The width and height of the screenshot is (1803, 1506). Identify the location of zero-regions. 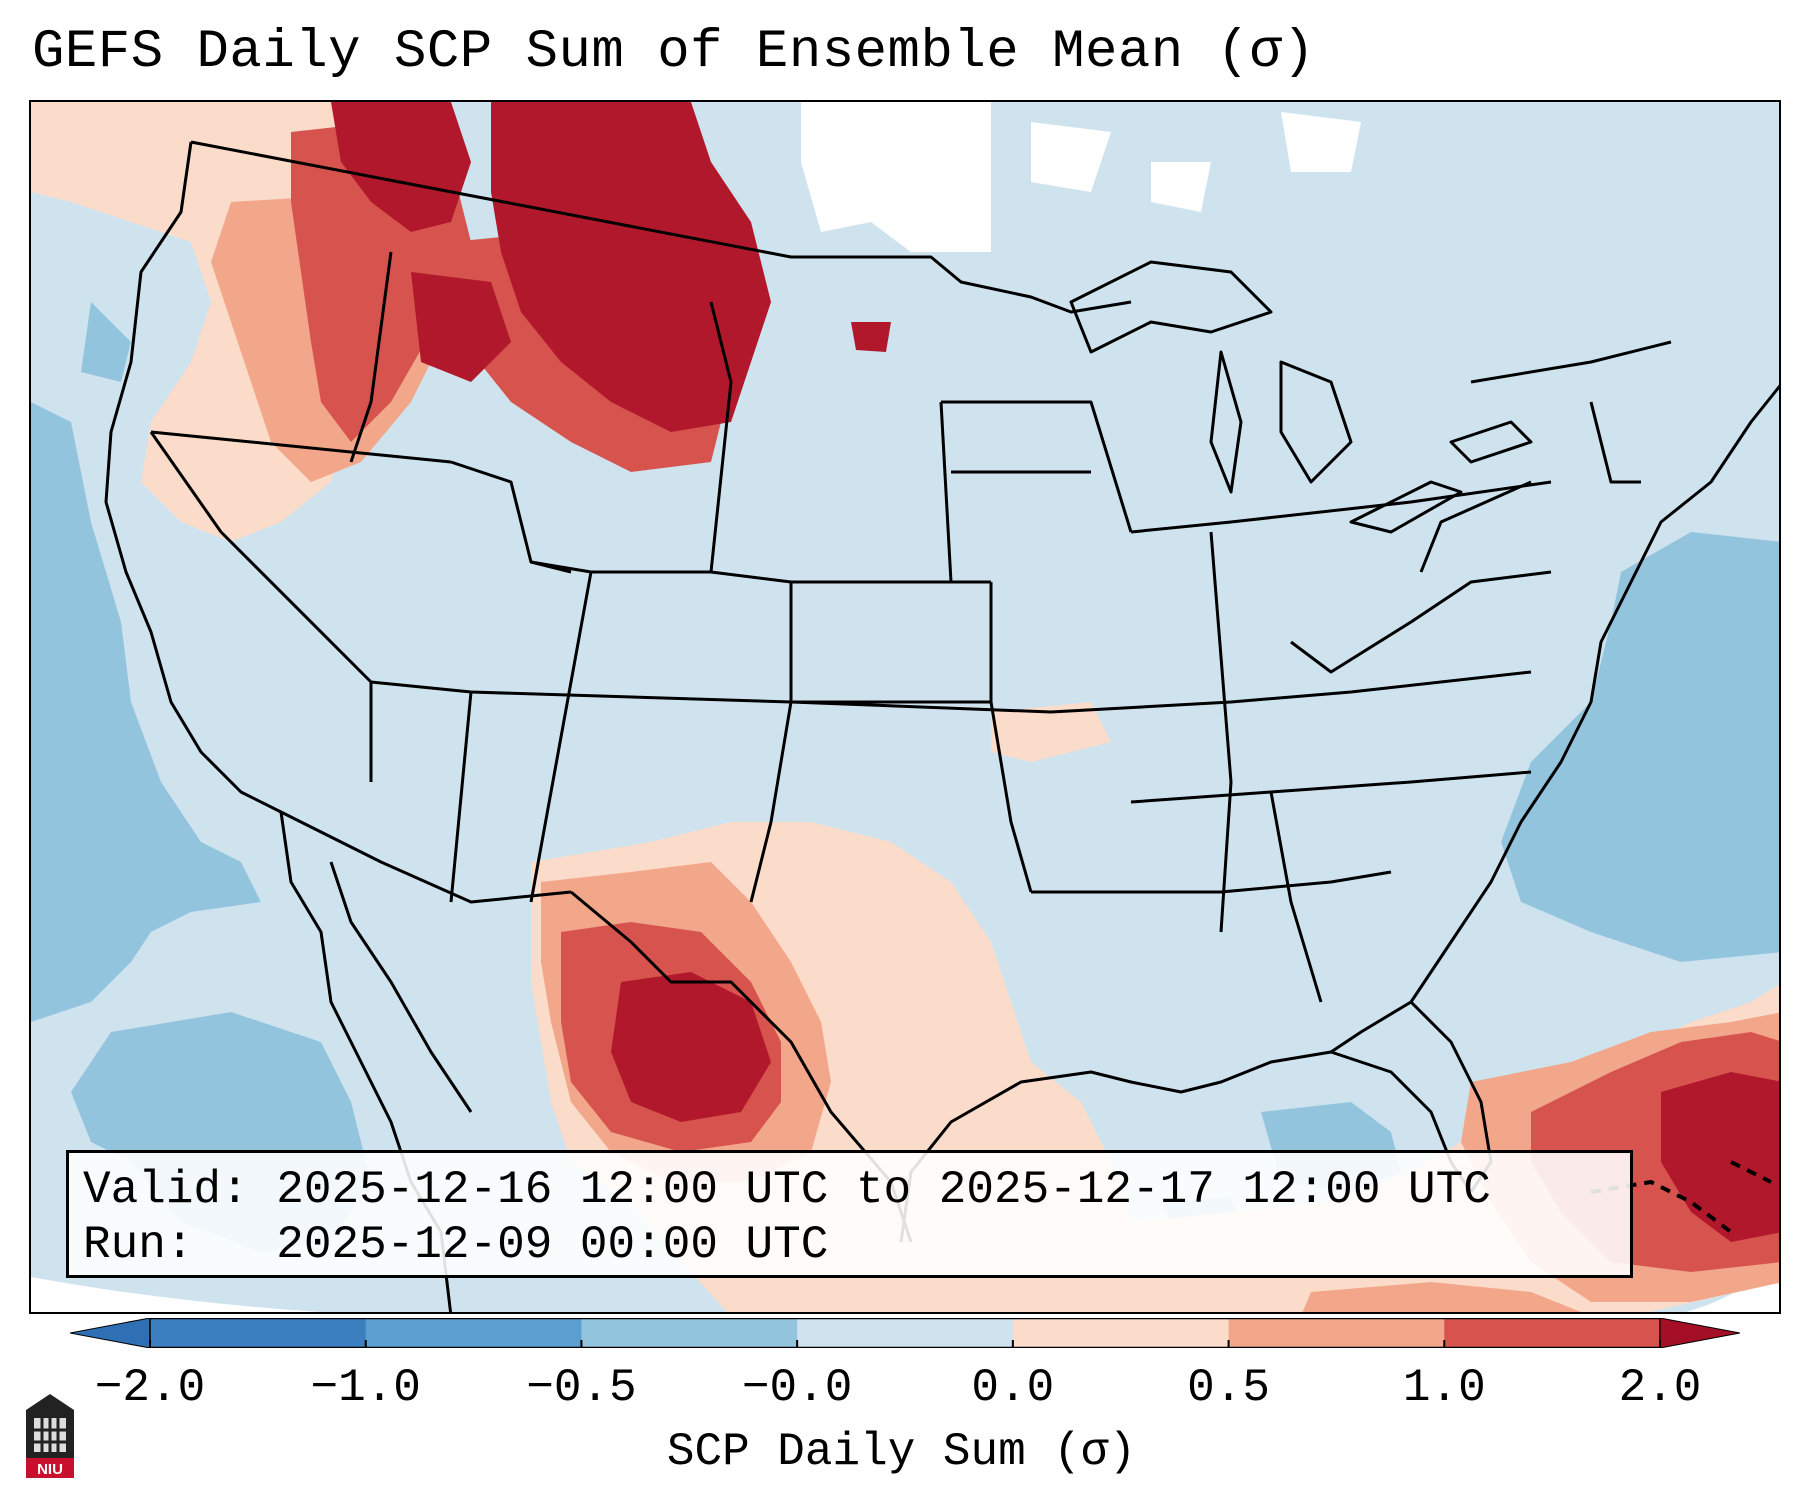
(1081, 177).